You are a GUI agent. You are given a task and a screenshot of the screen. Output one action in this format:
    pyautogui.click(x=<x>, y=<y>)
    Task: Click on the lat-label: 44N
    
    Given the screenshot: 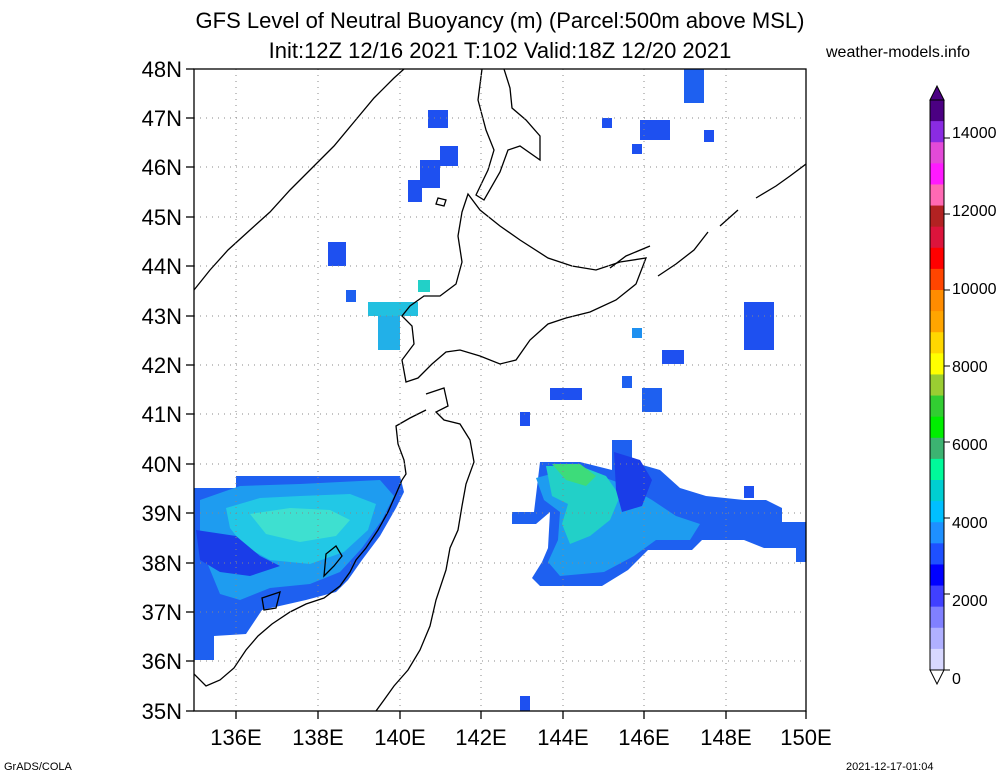 What is the action you would take?
    pyautogui.click(x=162, y=266)
    